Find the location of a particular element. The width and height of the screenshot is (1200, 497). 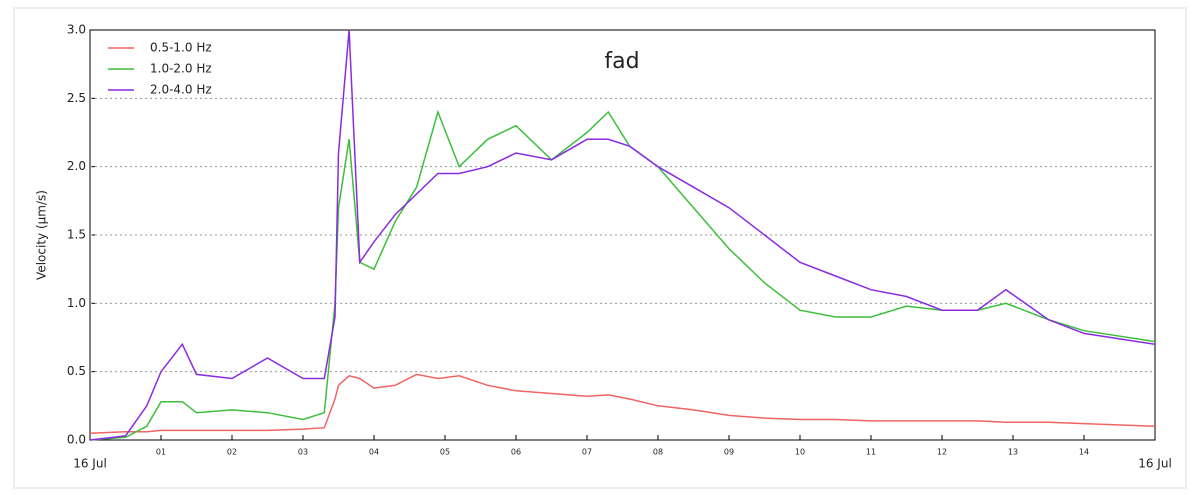

x-tick-label: 10 is located at coordinates (800, 452).